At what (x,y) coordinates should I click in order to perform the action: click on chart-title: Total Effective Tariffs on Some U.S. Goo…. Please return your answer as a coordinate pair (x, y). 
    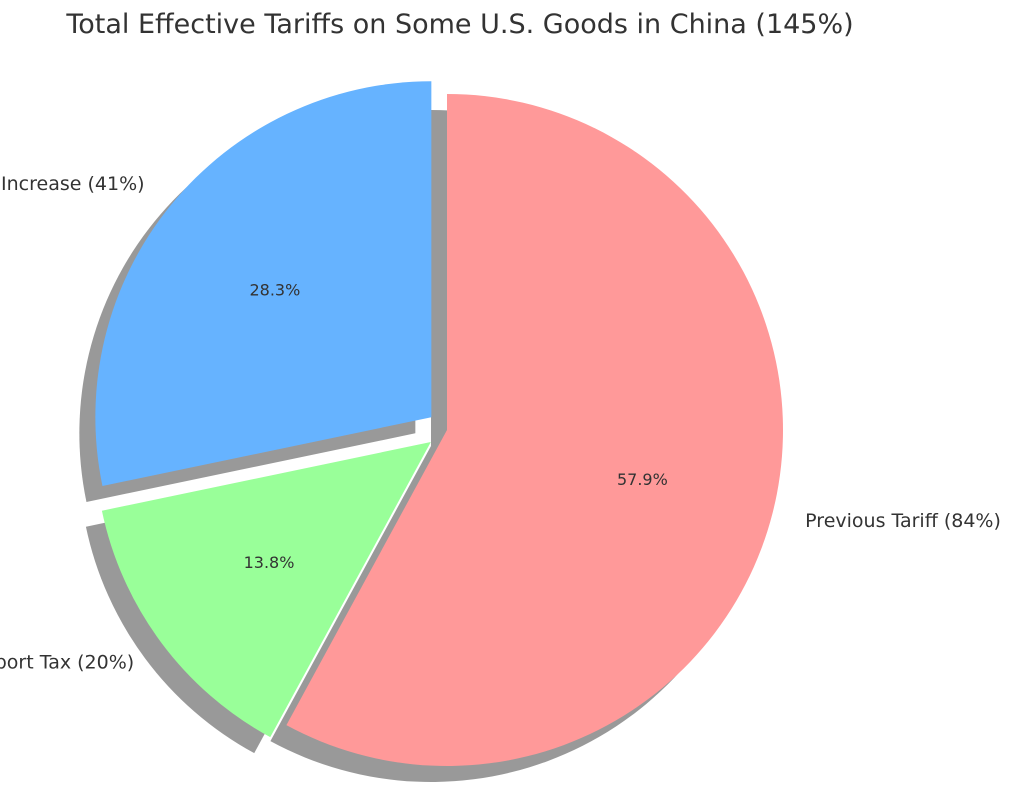
    Looking at the image, I should click on (459, 24).